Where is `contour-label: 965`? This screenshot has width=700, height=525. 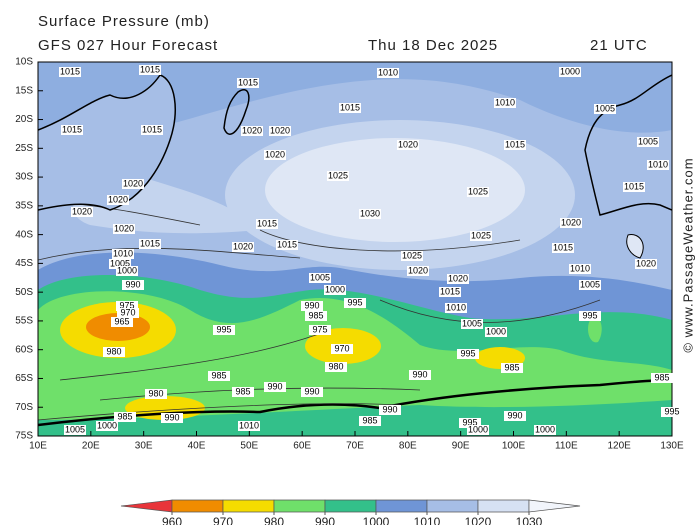 contour-label: 965 is located at coordinates (121, 321).